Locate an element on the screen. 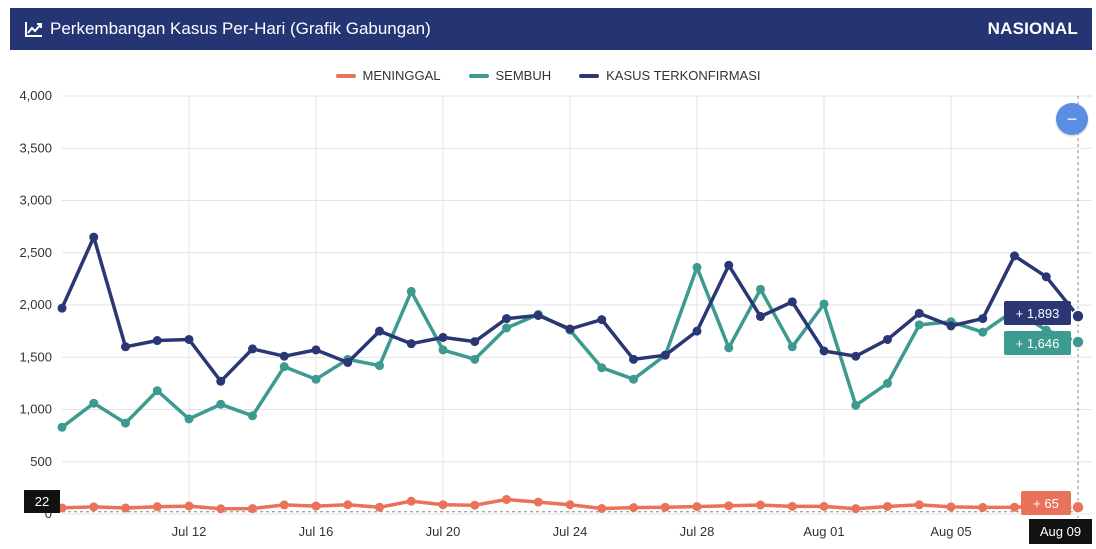 The image size is (1096, 549). legend-swatch-confirmed is located at coordinates (589, 75).